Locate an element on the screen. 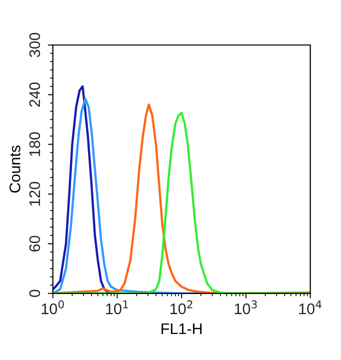 The height and width of the screenshot is (360, 341). y-tick-label: 60 is located at coordinates (34, 244).